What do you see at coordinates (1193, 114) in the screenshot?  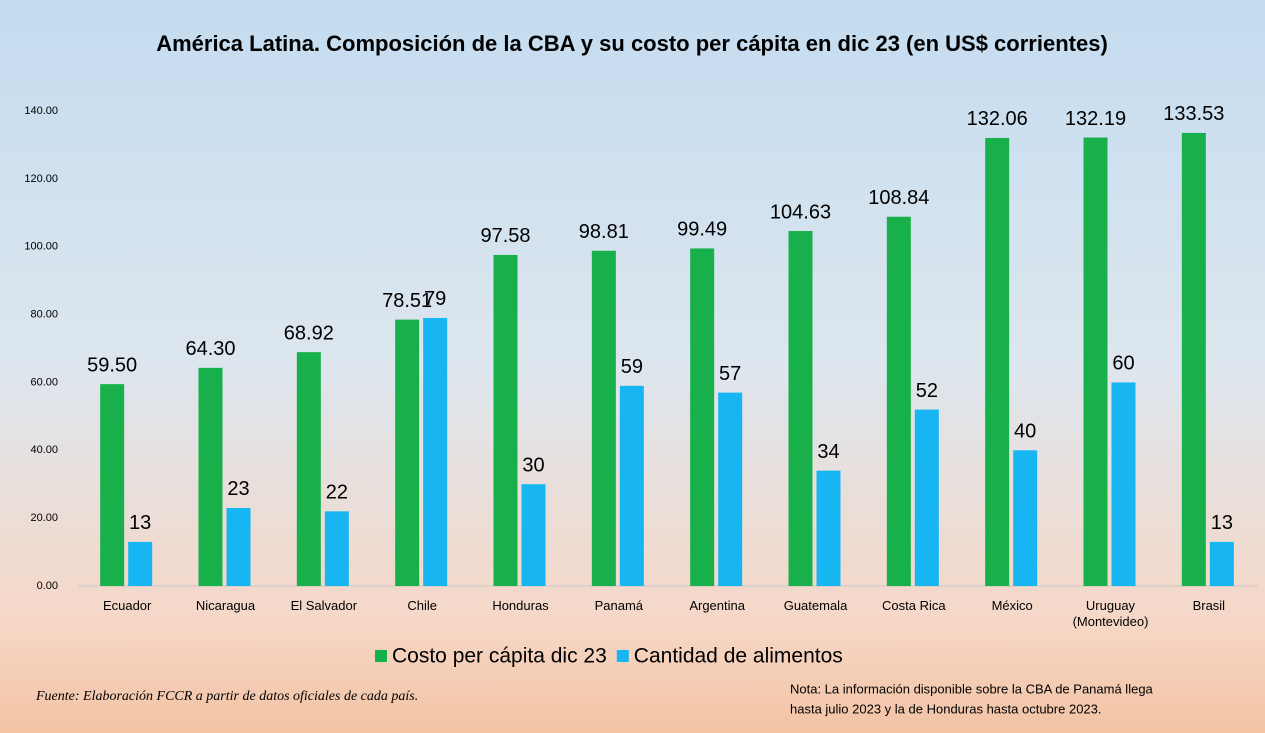 I see `data-label: 133.53` at bounding box center [1193, 114].